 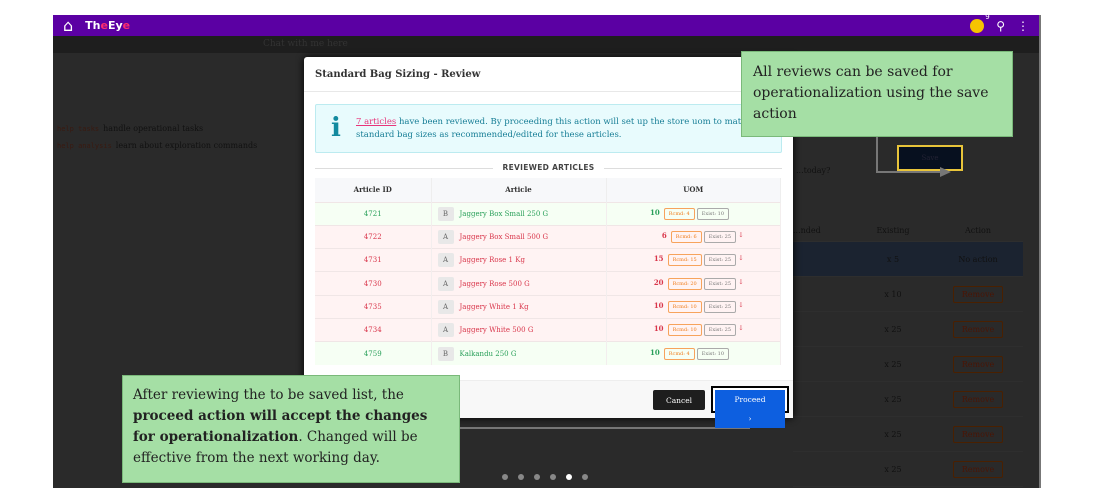 What do you see at coordinates (373, 283) in the screenshot?
I see `article-id: 4730` at bounding box center [373, 283].